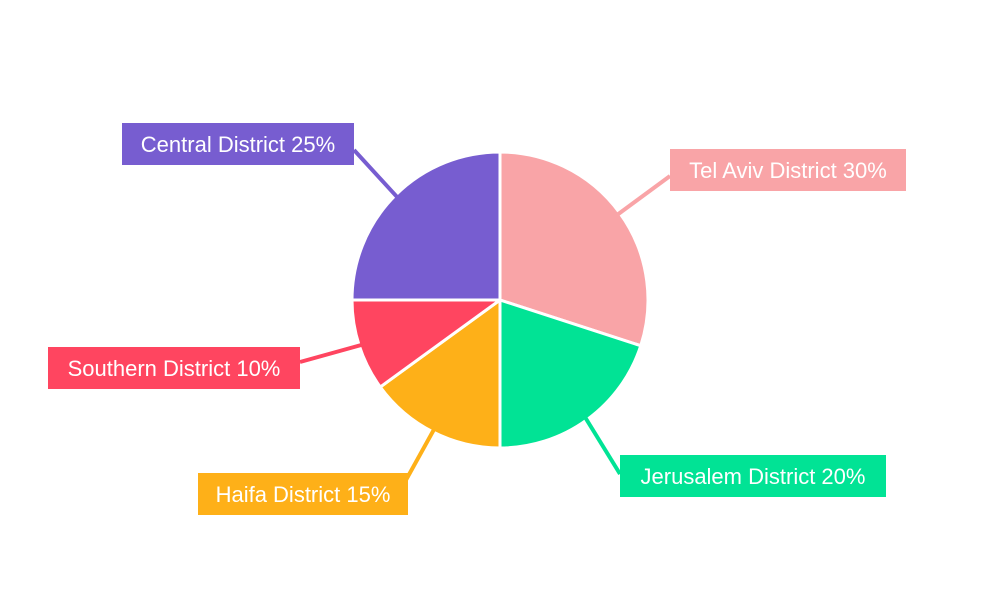 The image size is (1000, 600). I want to click on slice-label-text: Jerusalem District 20%, so click(753, 476).